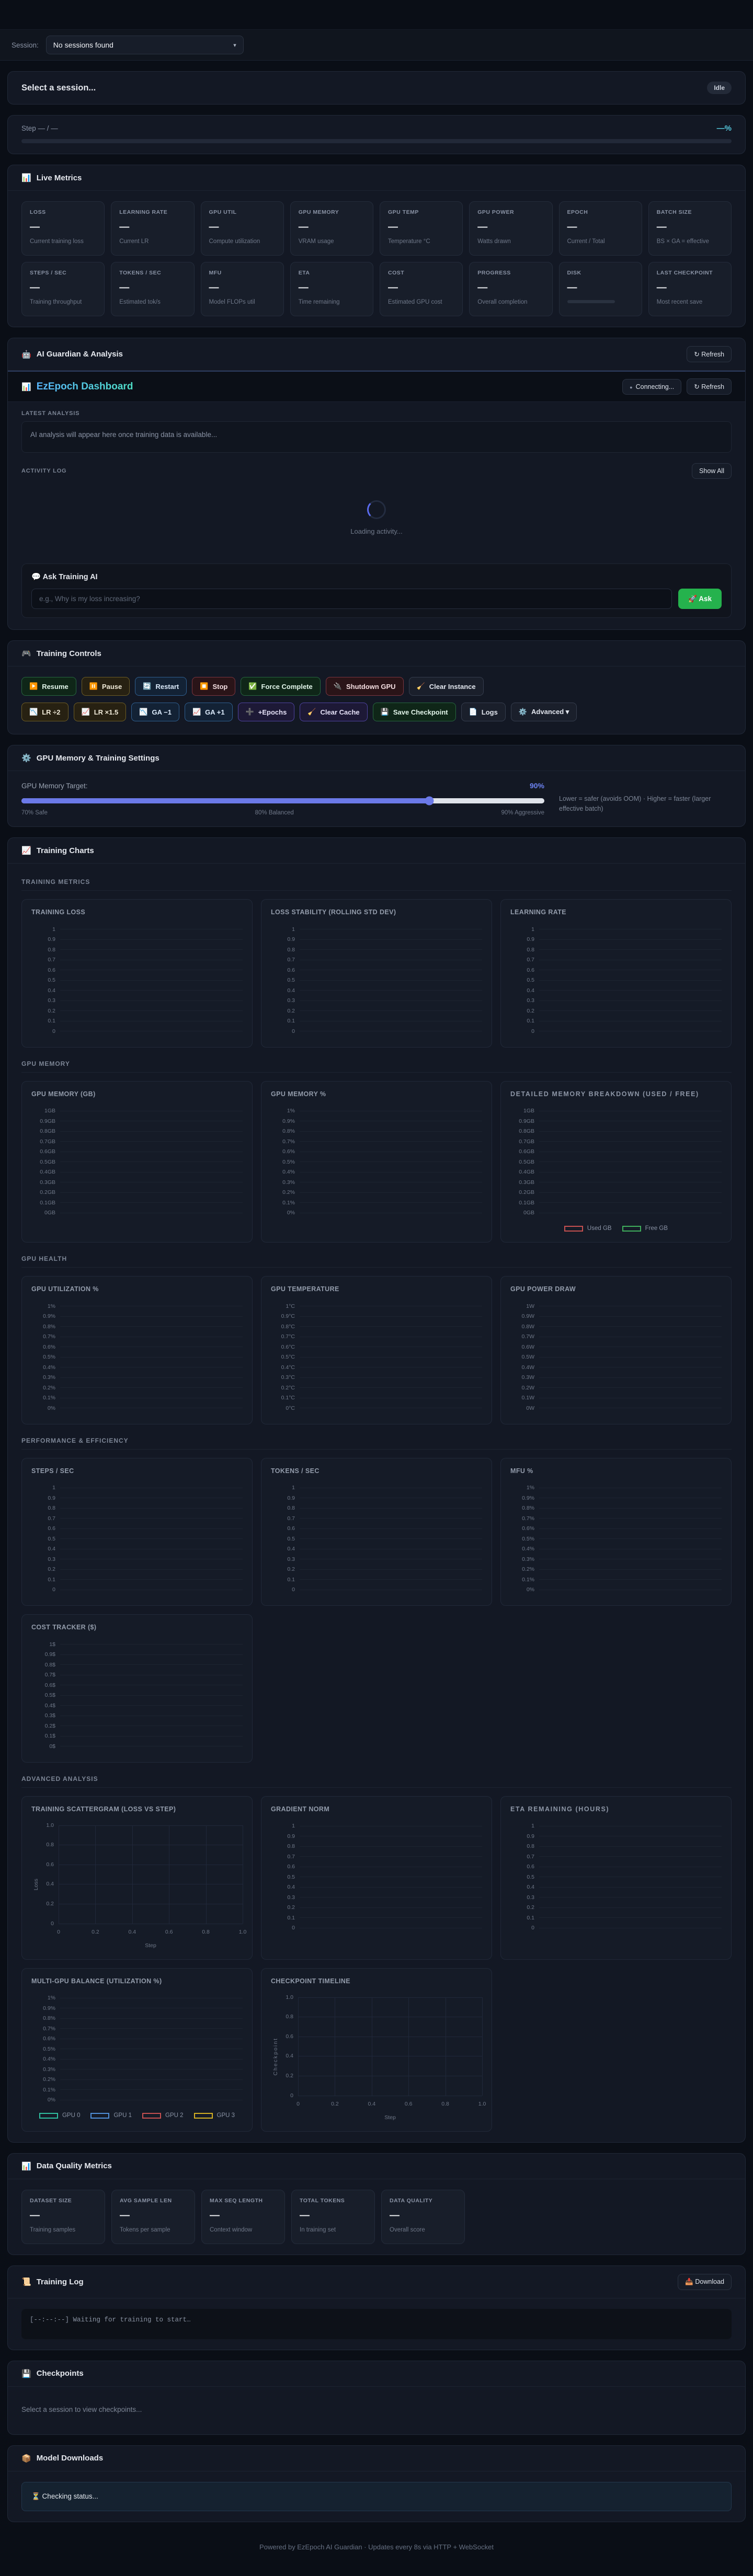 The image size is (753, 2576). What do you see at coordinates (616, 1172) in the screenshot?
I see `chart-tick-row: 0.4GB` at bounding box center [616, 1172].